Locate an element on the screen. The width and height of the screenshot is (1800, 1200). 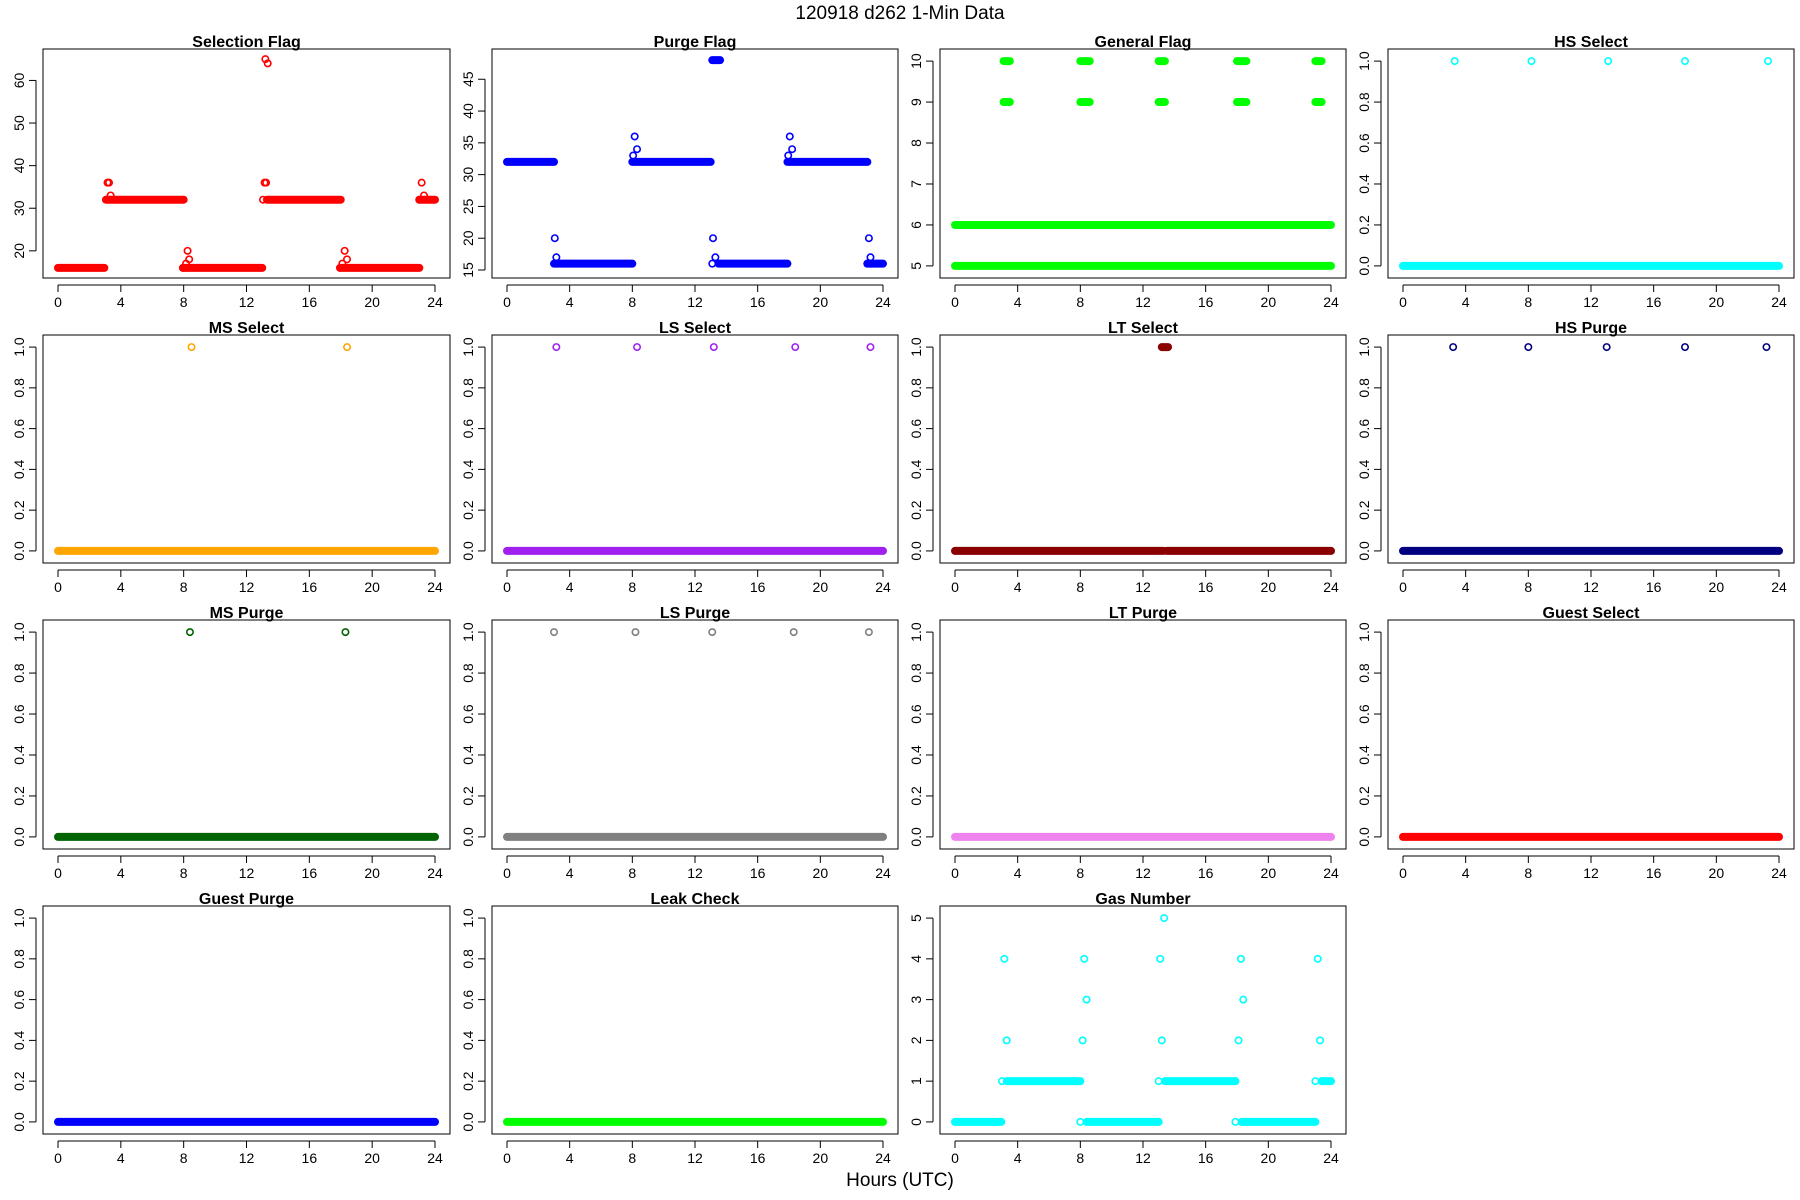
panel-ls-purge: LS Purge 0 4 8 12 16 20 24 0.0 0.2 0.4 0.6 0.8 1.0 is located at coordinates (679, 743).